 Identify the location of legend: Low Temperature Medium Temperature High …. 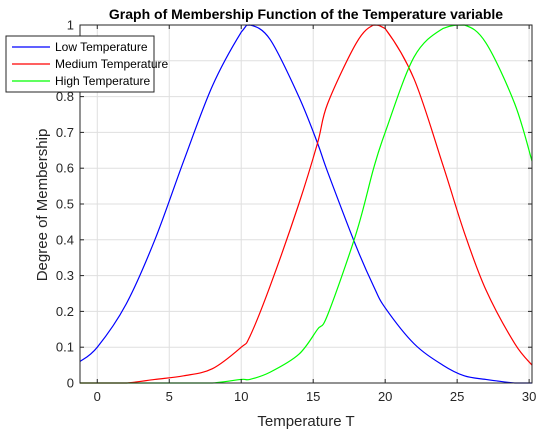
(86, 64).